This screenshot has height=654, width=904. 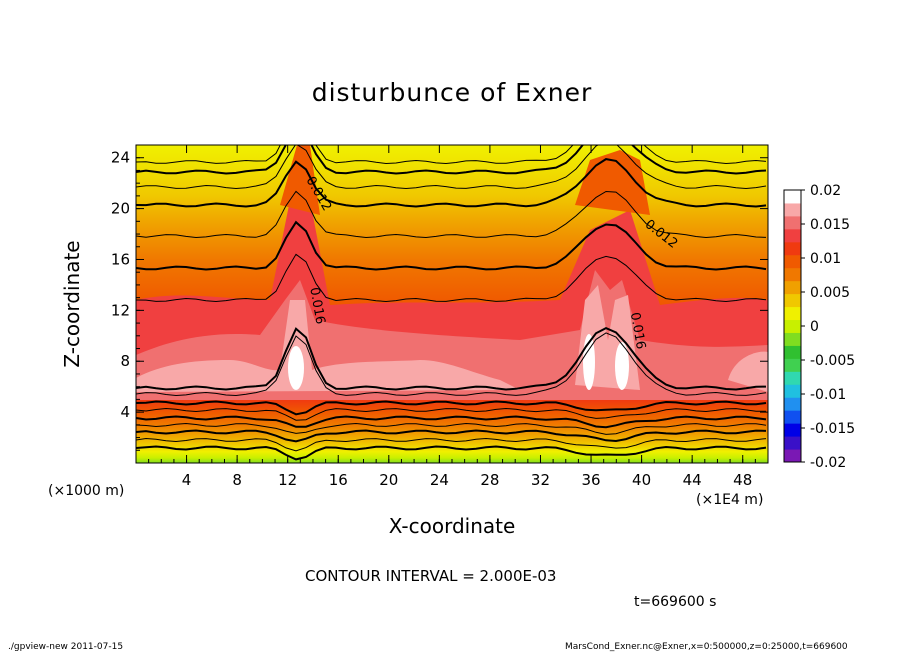 I want to click on x-tick-label-10: 44, so click(x=692, y=480).